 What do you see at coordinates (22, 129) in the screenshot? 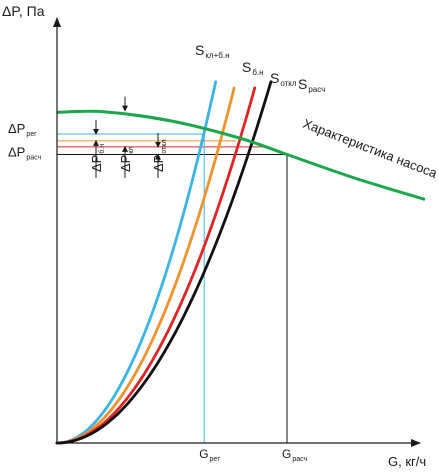
I see `y-tick-label-dp-reg: ΔPрег` at bounding box center [22, 129].